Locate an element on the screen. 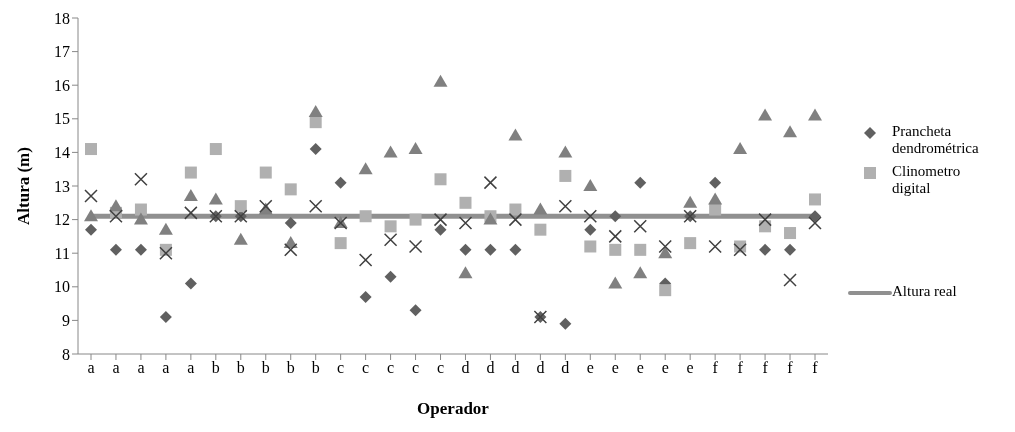 The height and width of the screenshot is (432, 1015). y-tick-label: 11 is located at coordinates (62, 253).